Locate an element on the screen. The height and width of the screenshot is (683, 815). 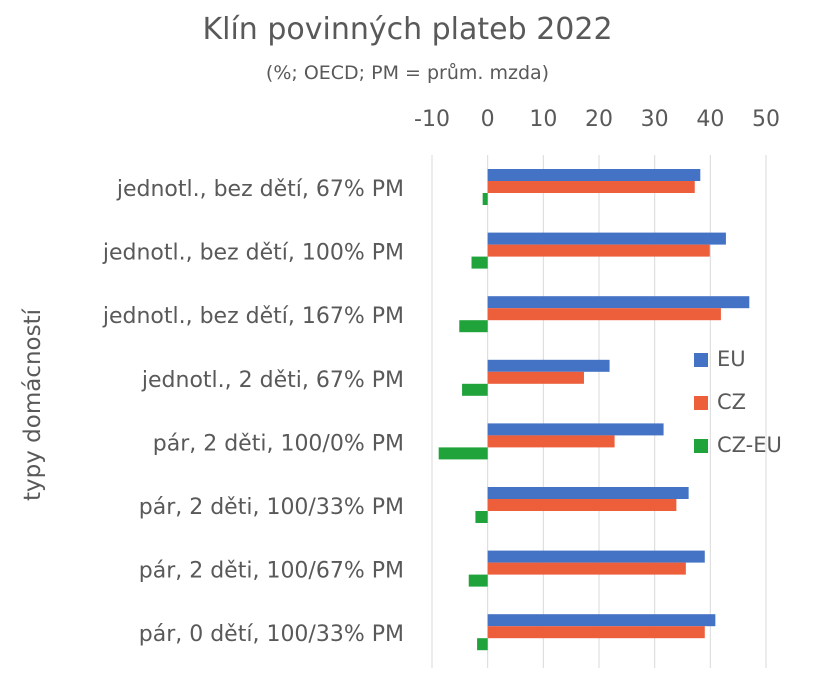
x-tick-label: 40 is located at coordinates (710, 119).